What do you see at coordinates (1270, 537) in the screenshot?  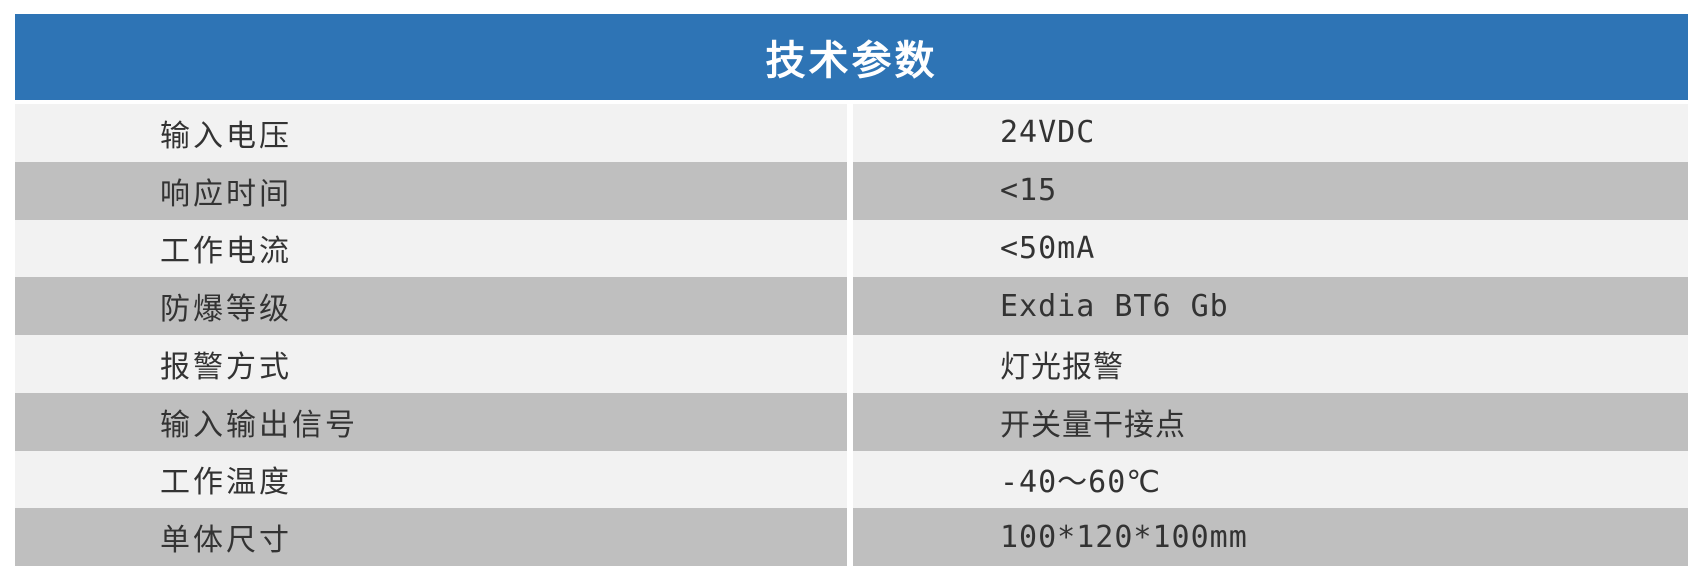 I see `row-value: 100*120*100mm` at bounding box center [1270, 537].